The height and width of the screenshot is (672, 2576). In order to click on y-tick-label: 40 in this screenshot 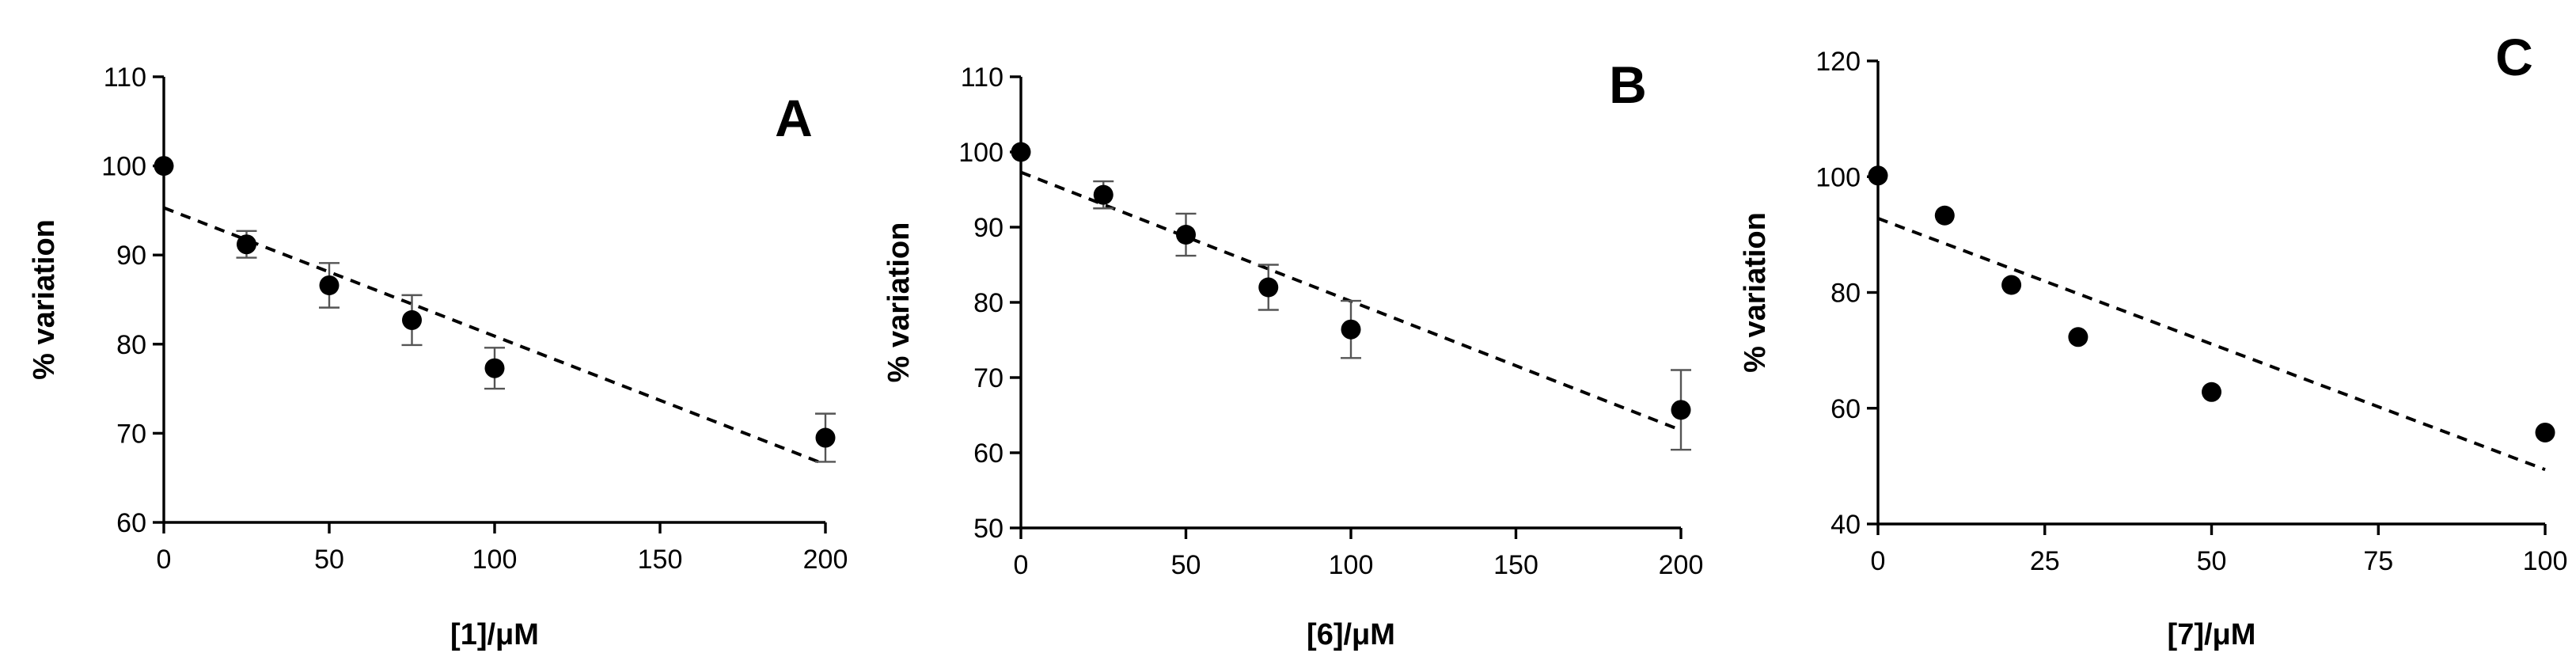, I will do `click(1846, 525)`.